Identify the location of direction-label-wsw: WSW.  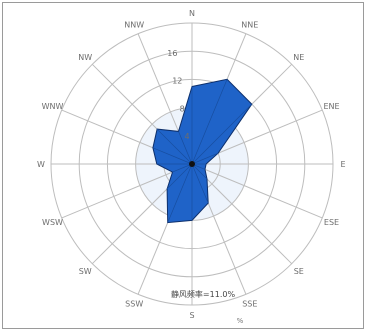
(52, 222).